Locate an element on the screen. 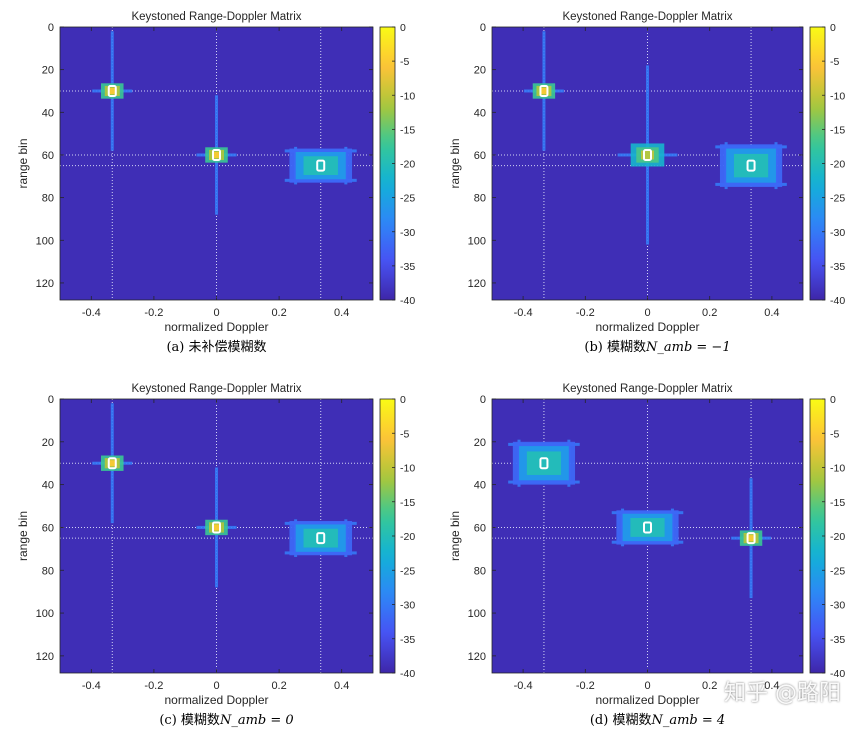 The image size is (861, 735). caption-label: (c) is located at coordinates (170, 720).